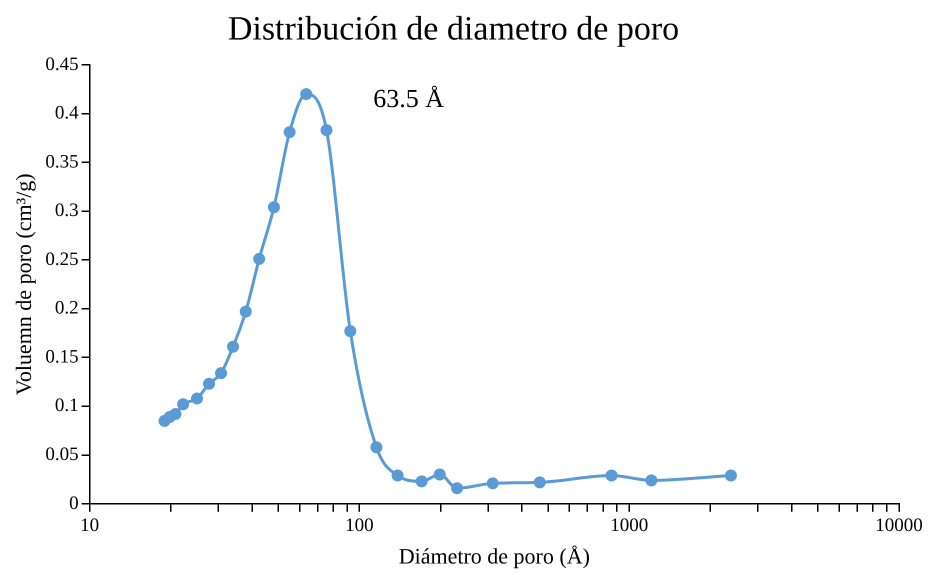 The width and height of the screenshot is (929, 575). I want to click on y-tick-label: 0.2, so click(66, 308).